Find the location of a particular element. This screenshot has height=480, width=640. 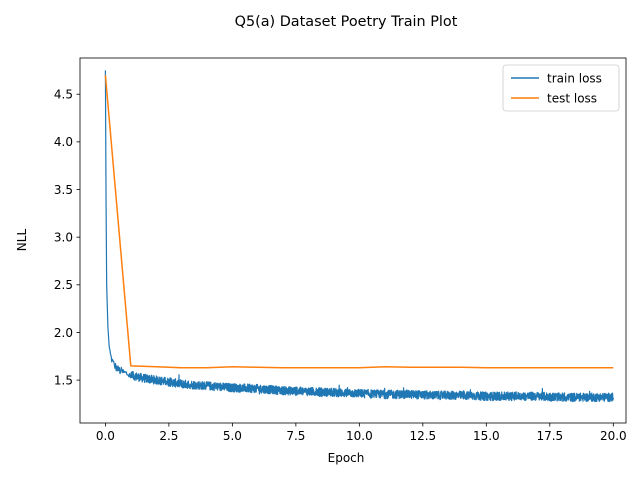

x-tick-label: 7.5 is located at coordinates (295, 436).